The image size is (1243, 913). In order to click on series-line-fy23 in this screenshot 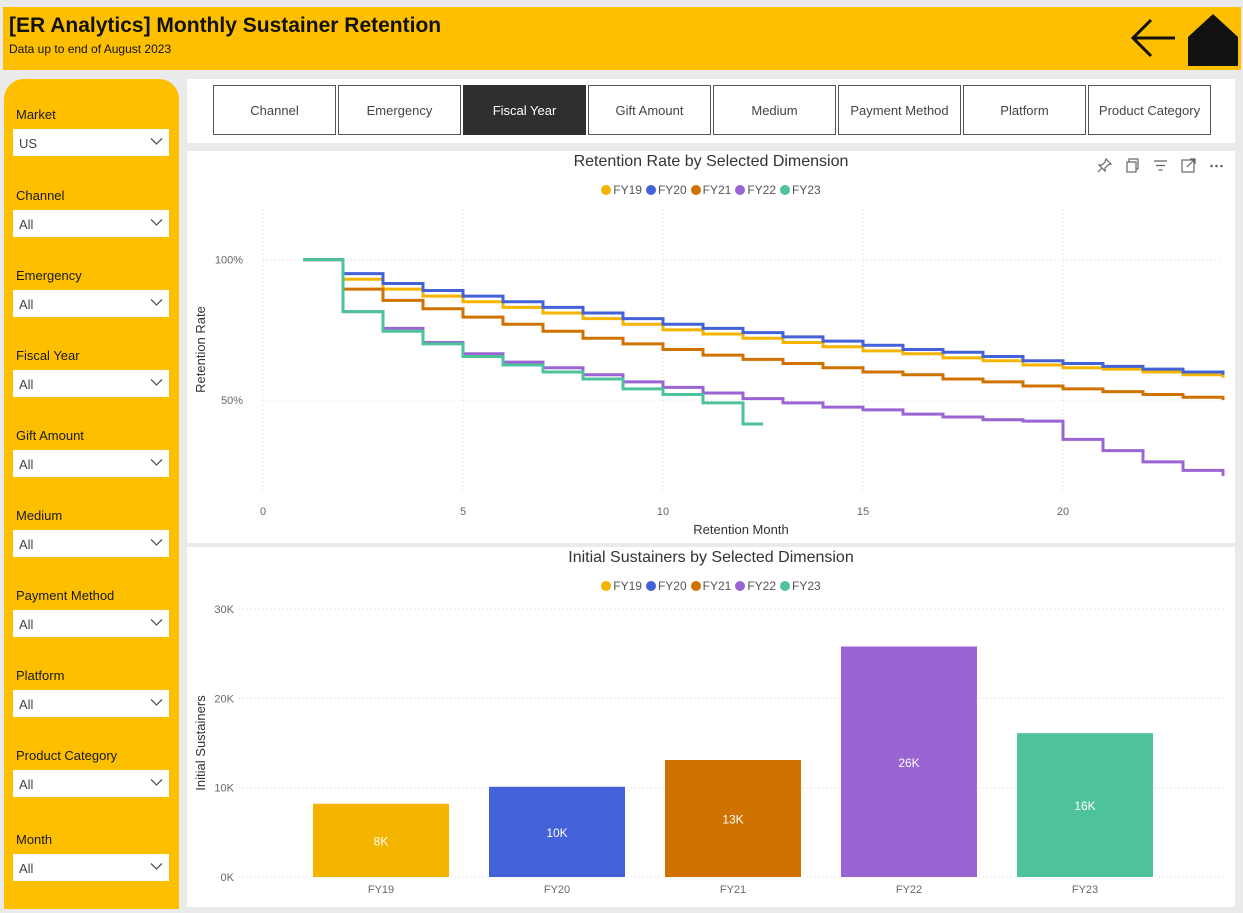, I will do `click(533, 342)`.